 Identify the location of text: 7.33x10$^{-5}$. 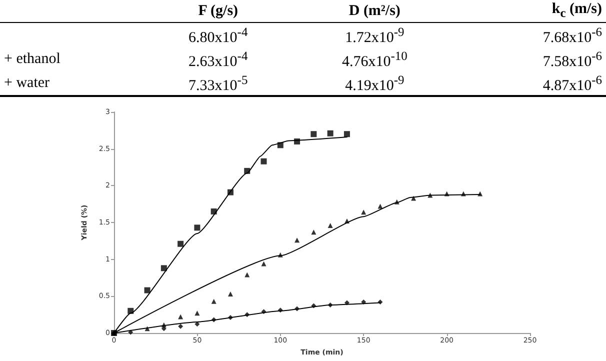
(218, 83).